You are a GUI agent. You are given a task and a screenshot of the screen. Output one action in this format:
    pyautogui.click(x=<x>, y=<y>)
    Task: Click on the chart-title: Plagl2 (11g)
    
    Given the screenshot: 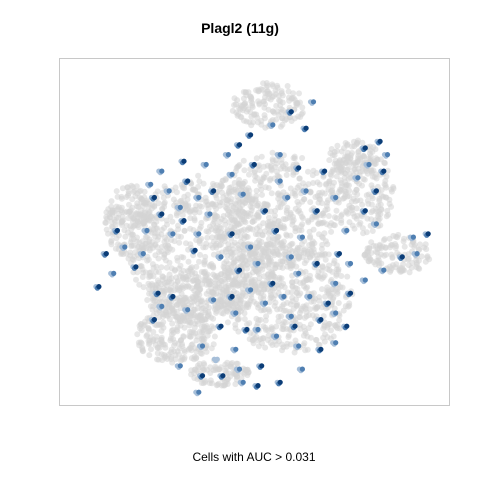 What is the action you would take?
    pyautogui.click(x=240, y=28)
    